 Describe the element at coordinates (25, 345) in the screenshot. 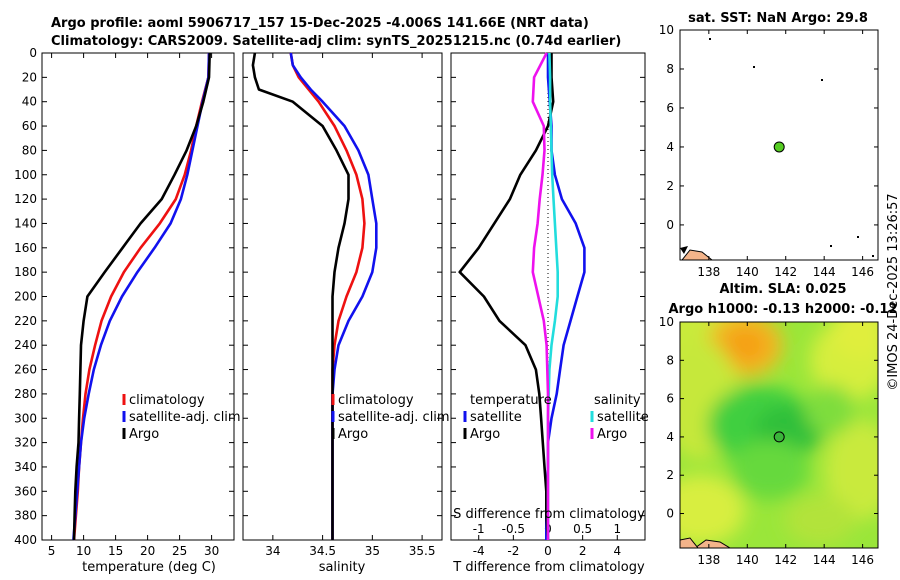

I see `temperature-ytick-label: 240` at that location.